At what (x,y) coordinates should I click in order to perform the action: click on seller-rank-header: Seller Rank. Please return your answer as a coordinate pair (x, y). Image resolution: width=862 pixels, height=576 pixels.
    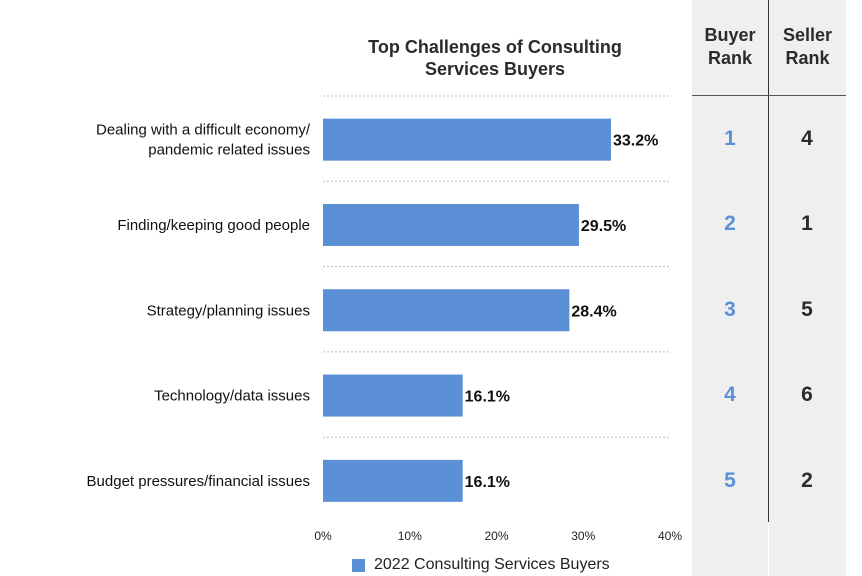
    Looking at the image, I should click on (807, 47).